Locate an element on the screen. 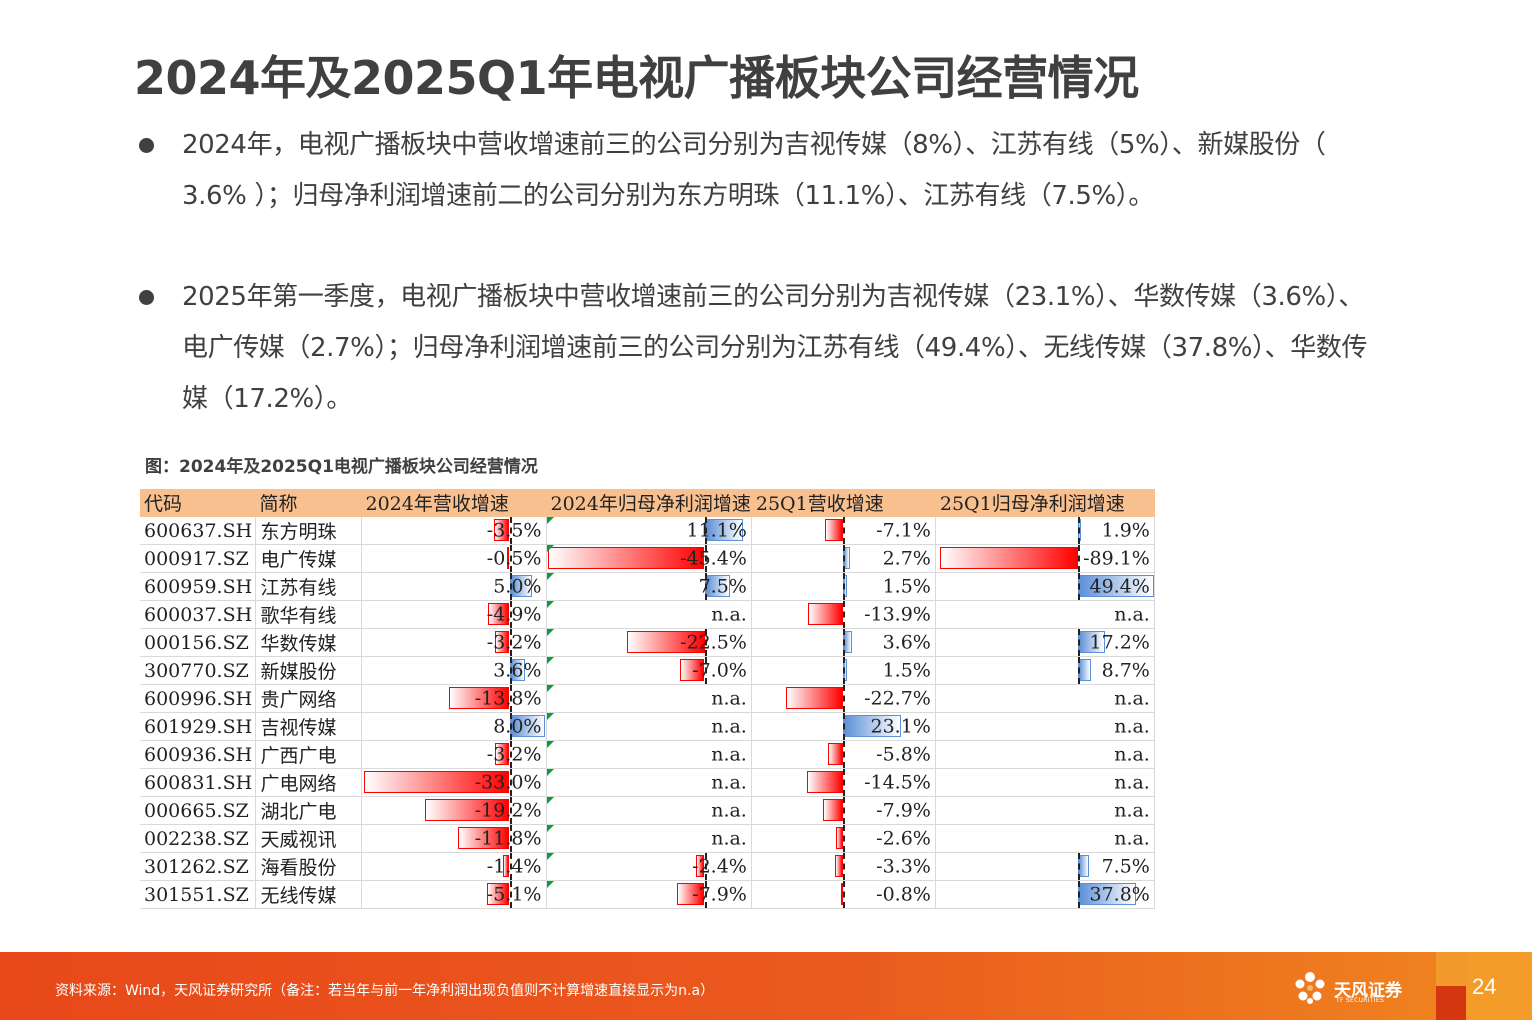 The width and height of the screenshot is (1532, 1020). growth-value: -2.6% is located at coordinates (903, 838).